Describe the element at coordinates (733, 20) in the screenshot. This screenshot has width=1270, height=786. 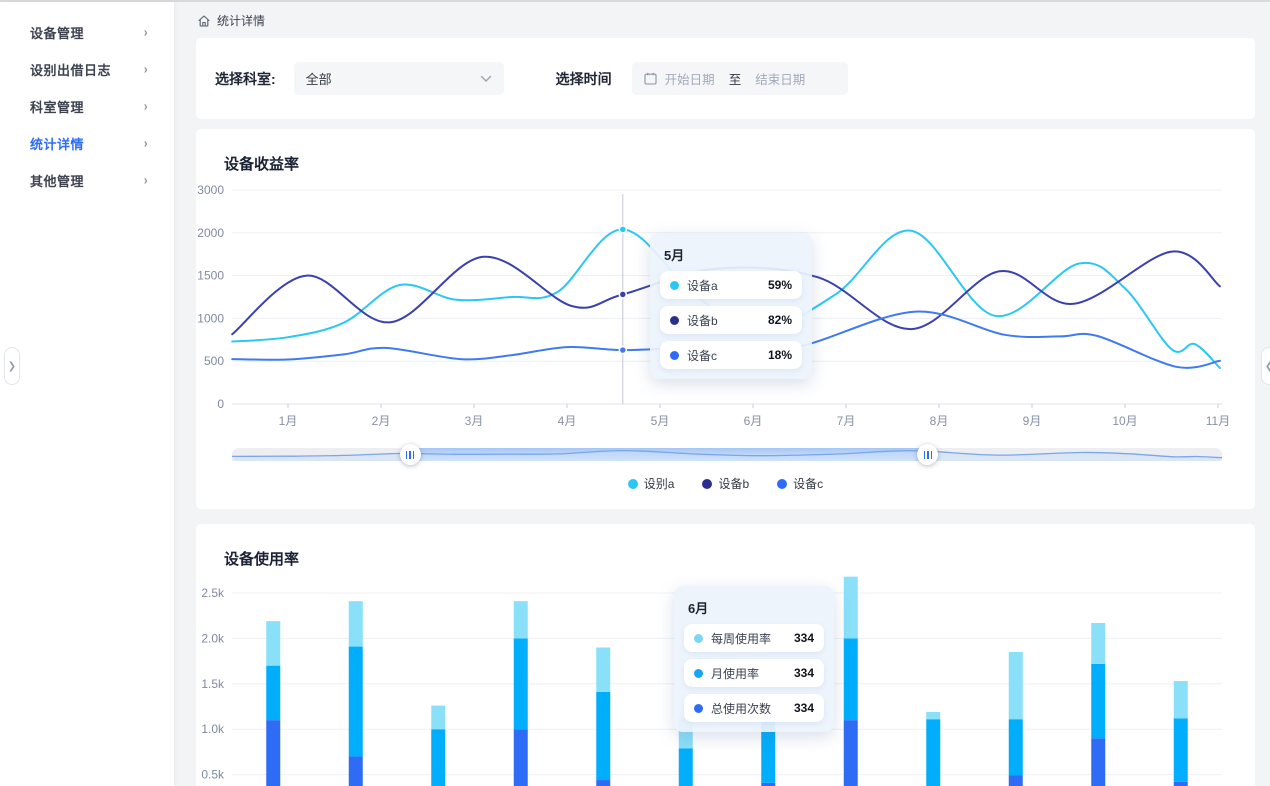
I see `breadcrumb: 统计详情` at that location.